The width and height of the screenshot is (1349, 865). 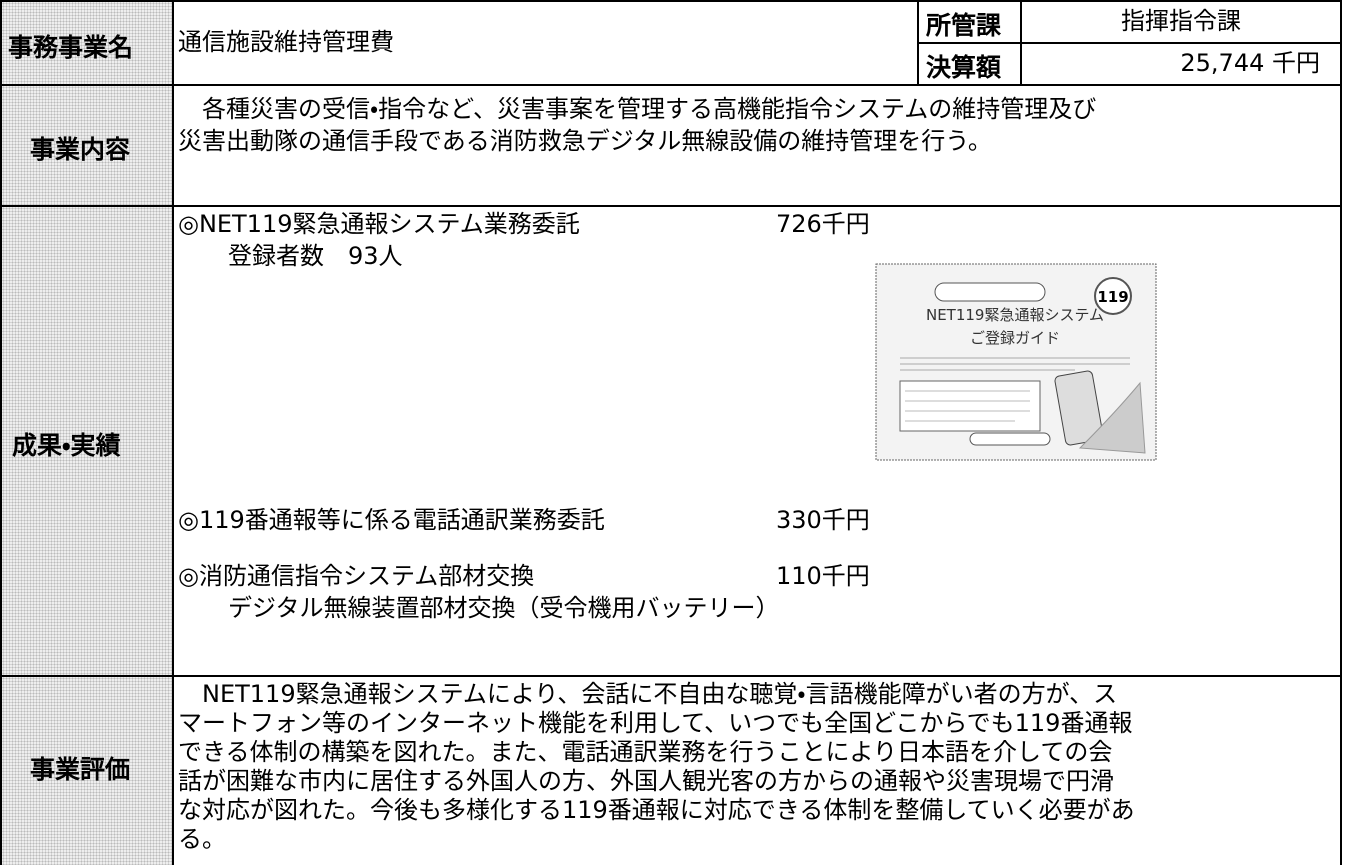 I want to click on name-label: 事務事業名, so click(x=71, y=47).